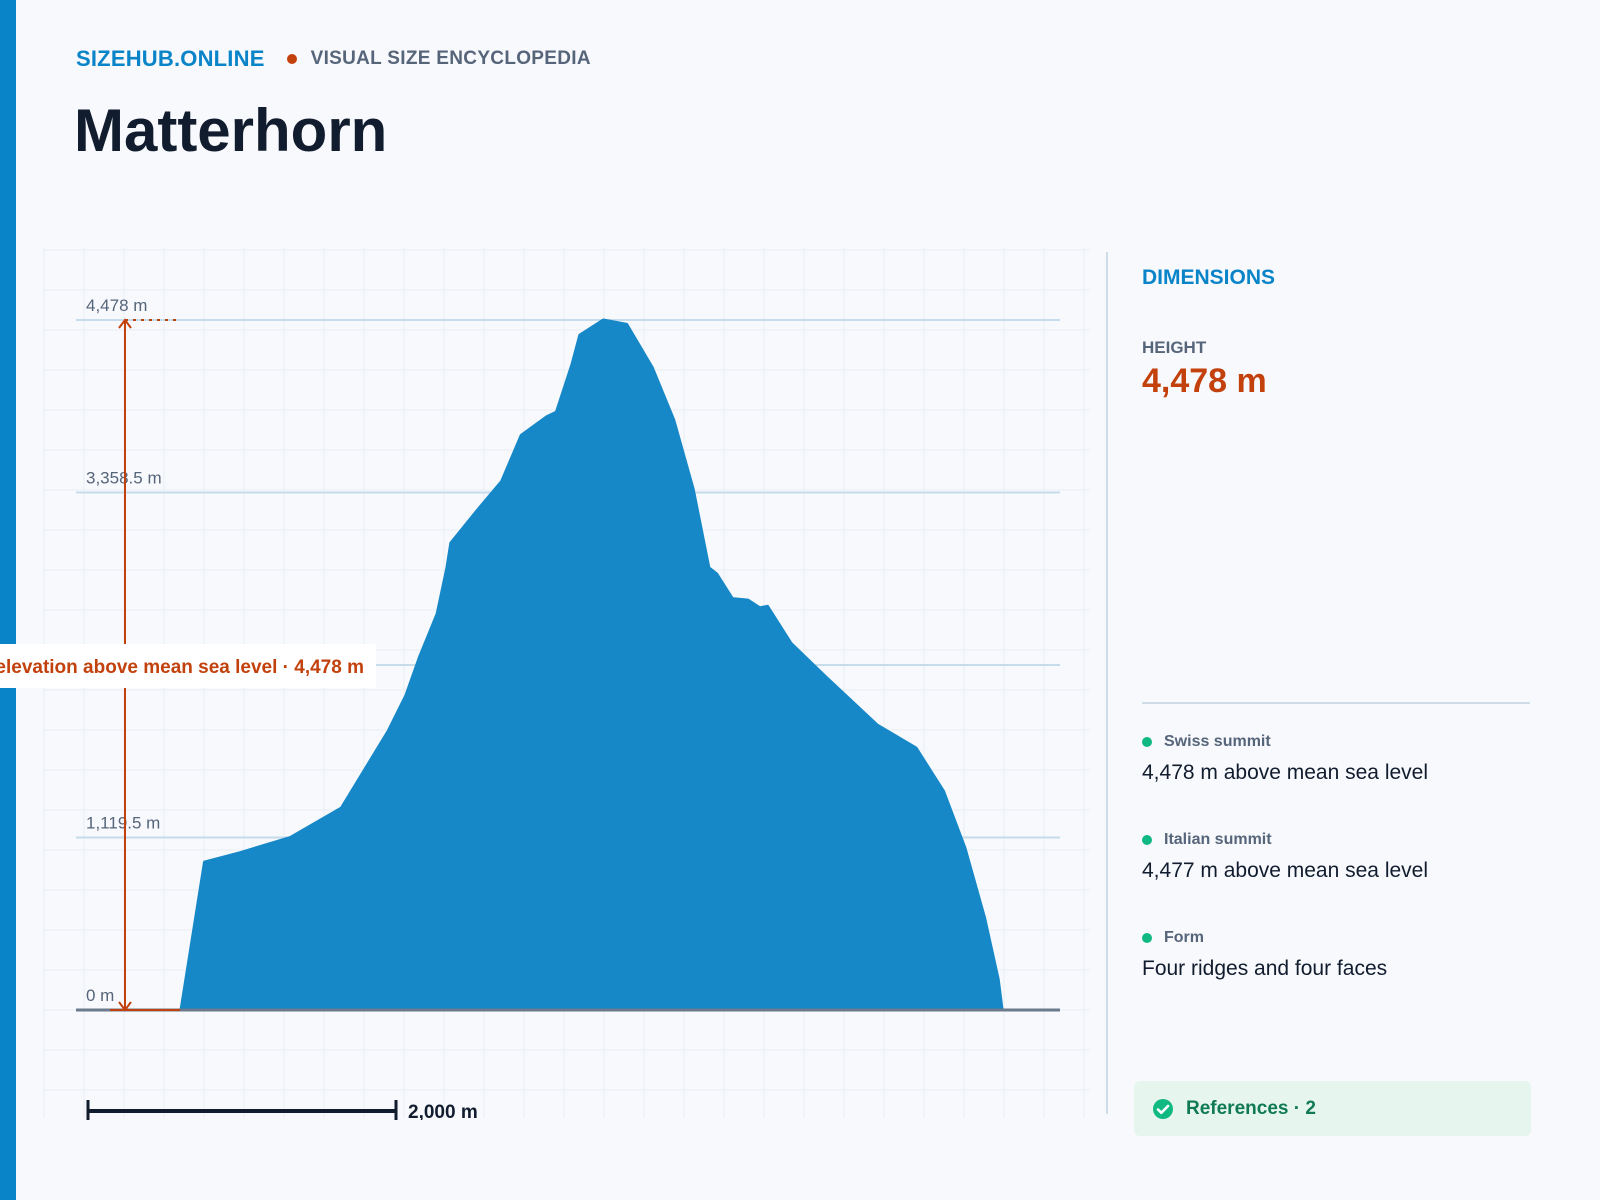  Describe the element at coordinates (443, 1111) in the screenshot. I see `scale-bar-label: 2,000 m` at that location.